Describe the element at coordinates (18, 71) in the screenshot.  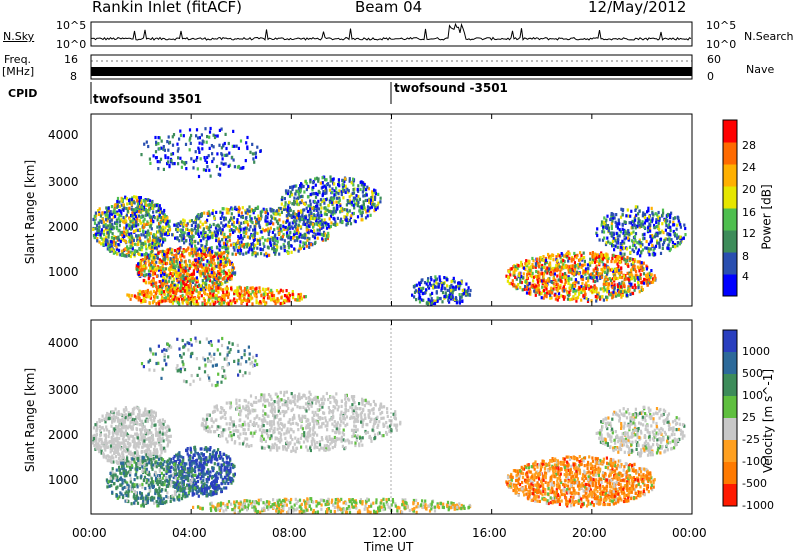
I see `freq-unit-label: [MHz]` at that location.